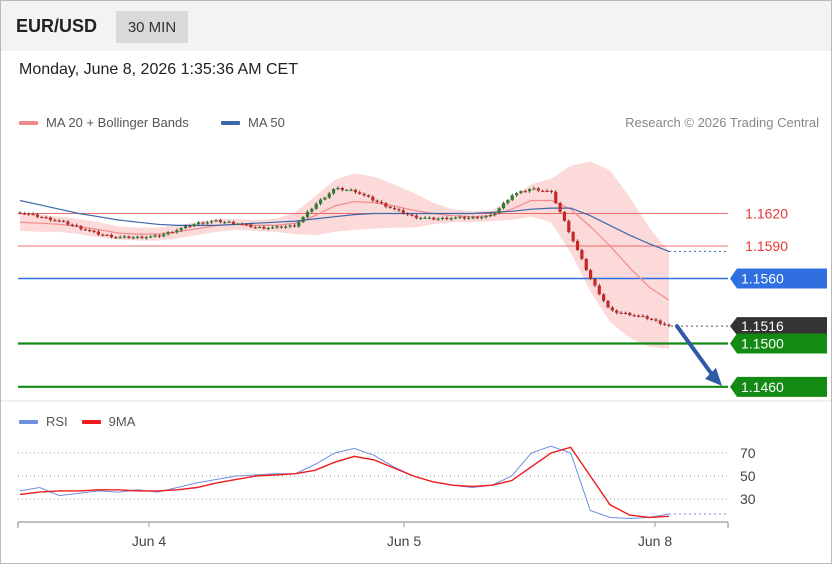  Describe the element at coordinates (695, 351) in the screenshot. I see `forecast-arrow-shaft` at that location.